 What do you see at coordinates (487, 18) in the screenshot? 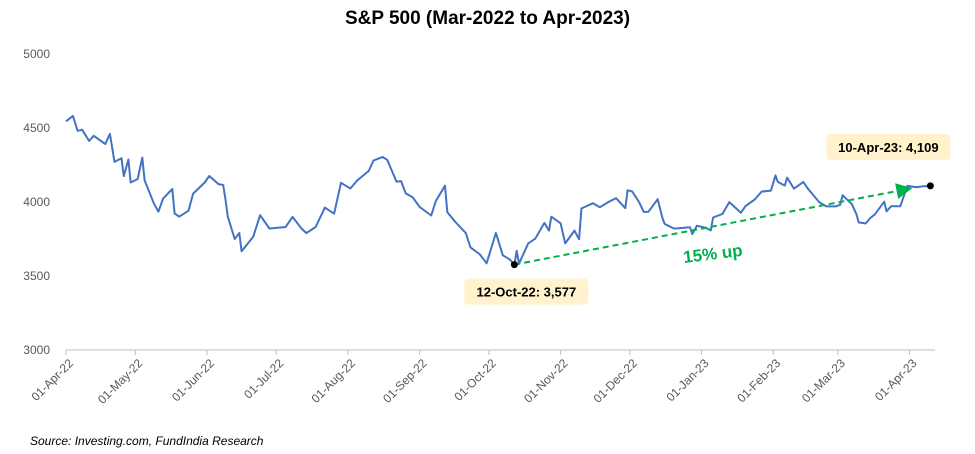
I see `chart-title: S&P 500 (Mar-2022 to Apr-2023)` at bounding box center [487, 18].